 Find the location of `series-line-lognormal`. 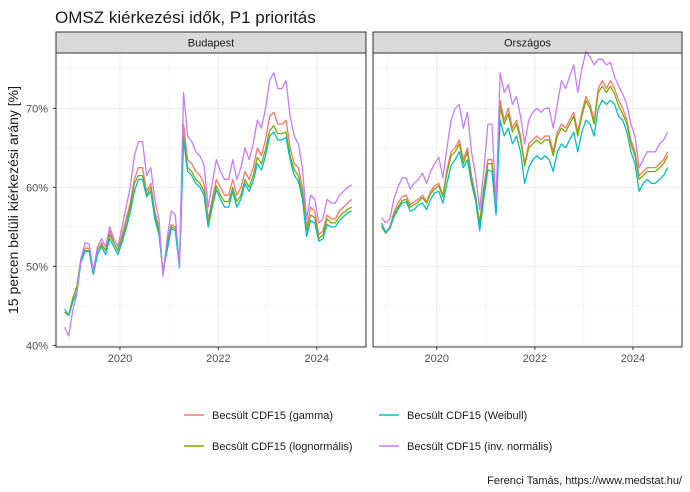

series-line-lognormal is located at coordinates (525, 159).